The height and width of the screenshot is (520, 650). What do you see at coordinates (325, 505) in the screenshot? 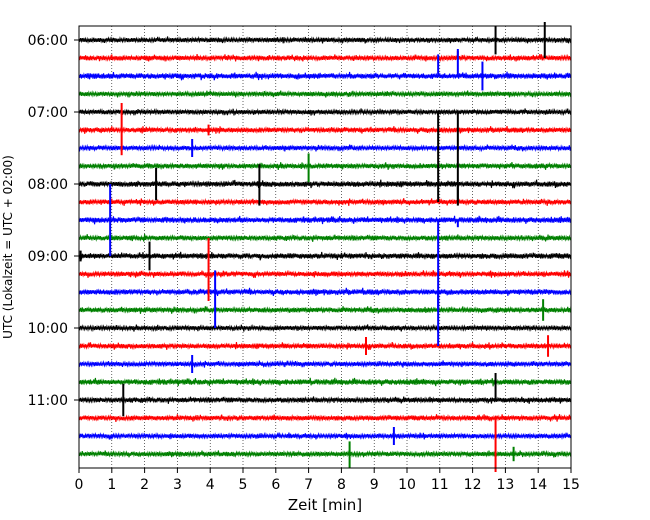
I see `x-axis-title: Zeit [min]` at bounding box center [325, 505].